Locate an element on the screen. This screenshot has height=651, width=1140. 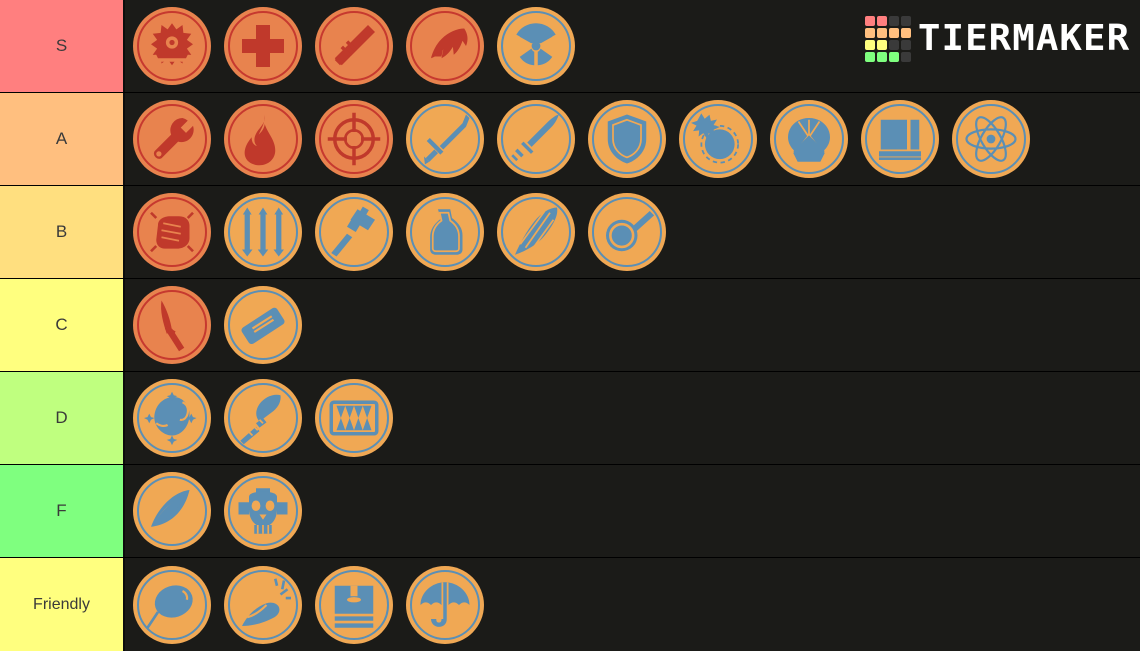
tier-row: Friendly is located at coordinates (570, 604).